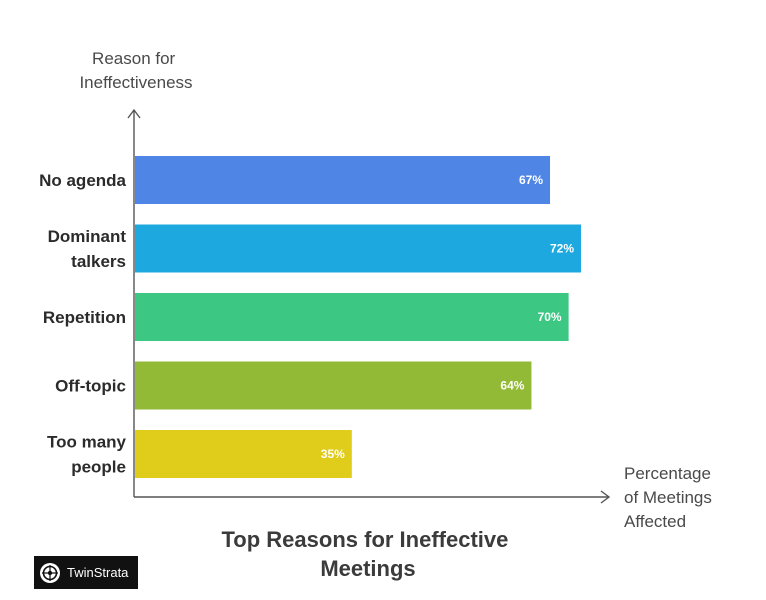 This screenshot has height=600, width=766. Describe the element at coordinates (512, 386) in the screenshot. I see `bar-value-off-topic: 64%` at that location.